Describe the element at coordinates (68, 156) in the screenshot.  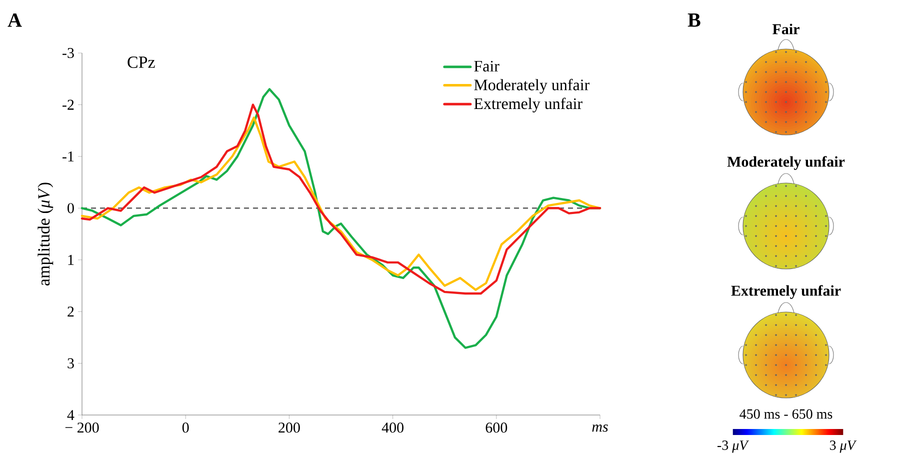
I see `y-tick-label: -1` at that location.